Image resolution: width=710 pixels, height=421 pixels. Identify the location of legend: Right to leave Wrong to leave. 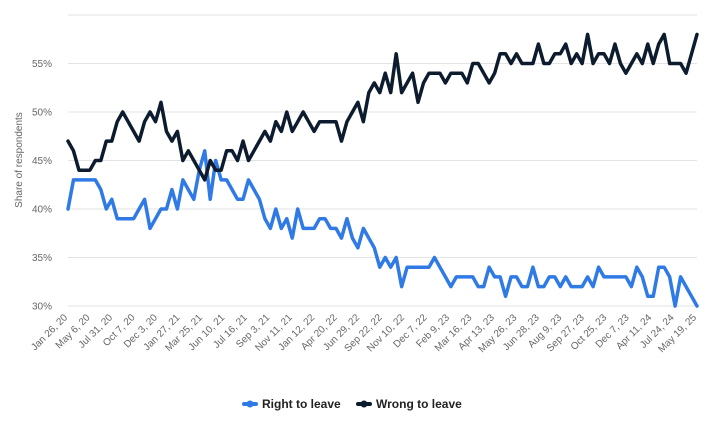
(352, 404).